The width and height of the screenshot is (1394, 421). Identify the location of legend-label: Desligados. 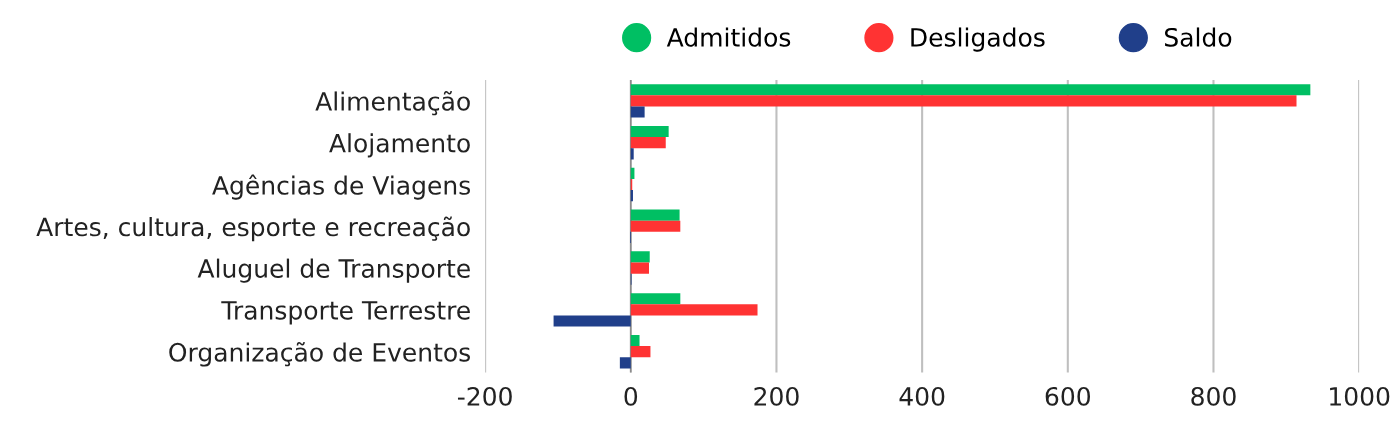
(978, 39).